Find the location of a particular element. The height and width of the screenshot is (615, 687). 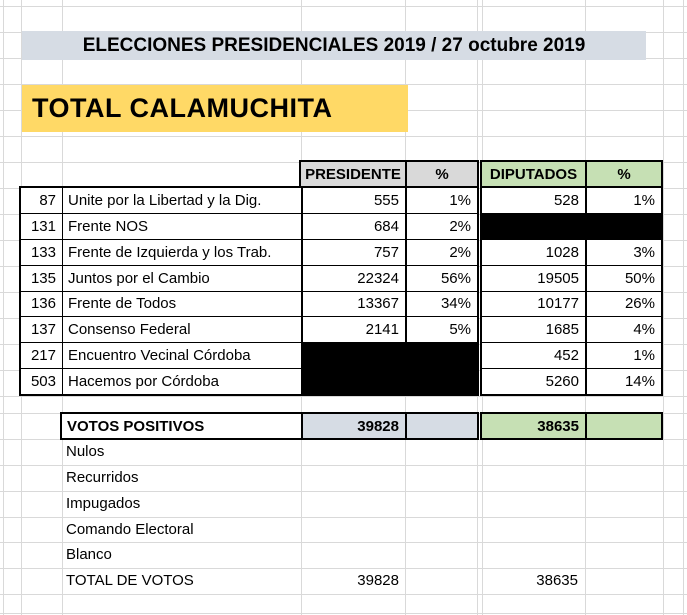

votos-positivos-diputados-block: 38635 is located at coordinates (571, 426).